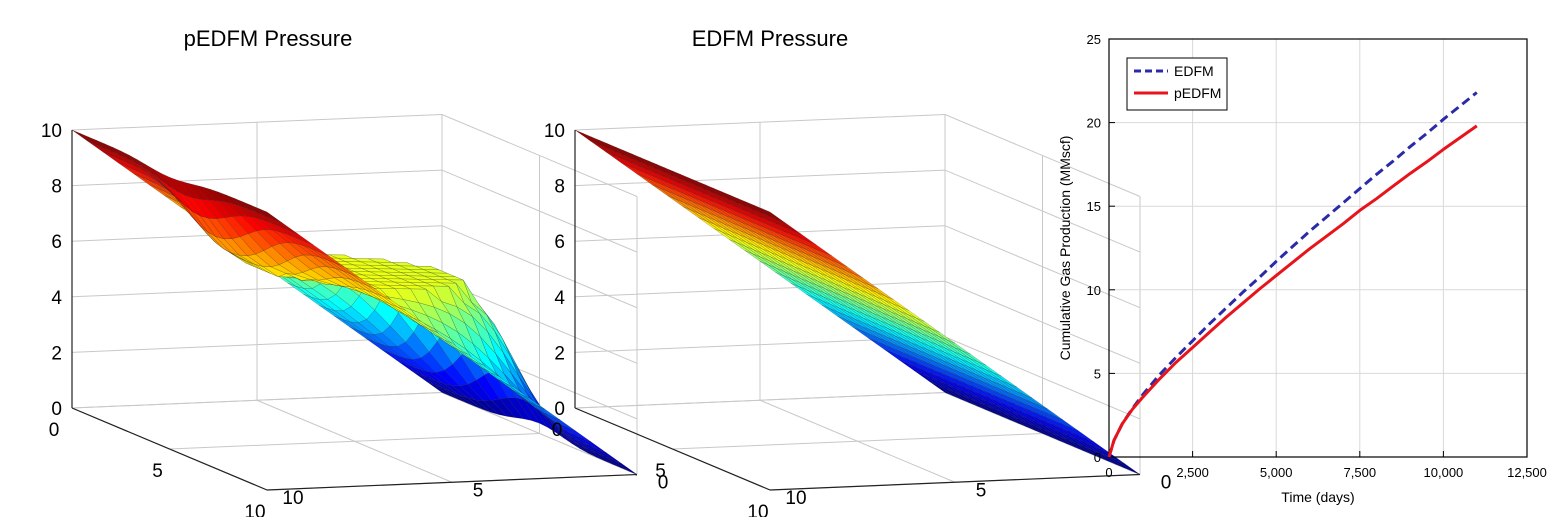 The height and width of the screenshot is (517, 1568). I want to click on x-tick-label: 7,500, so click(1360, 472).